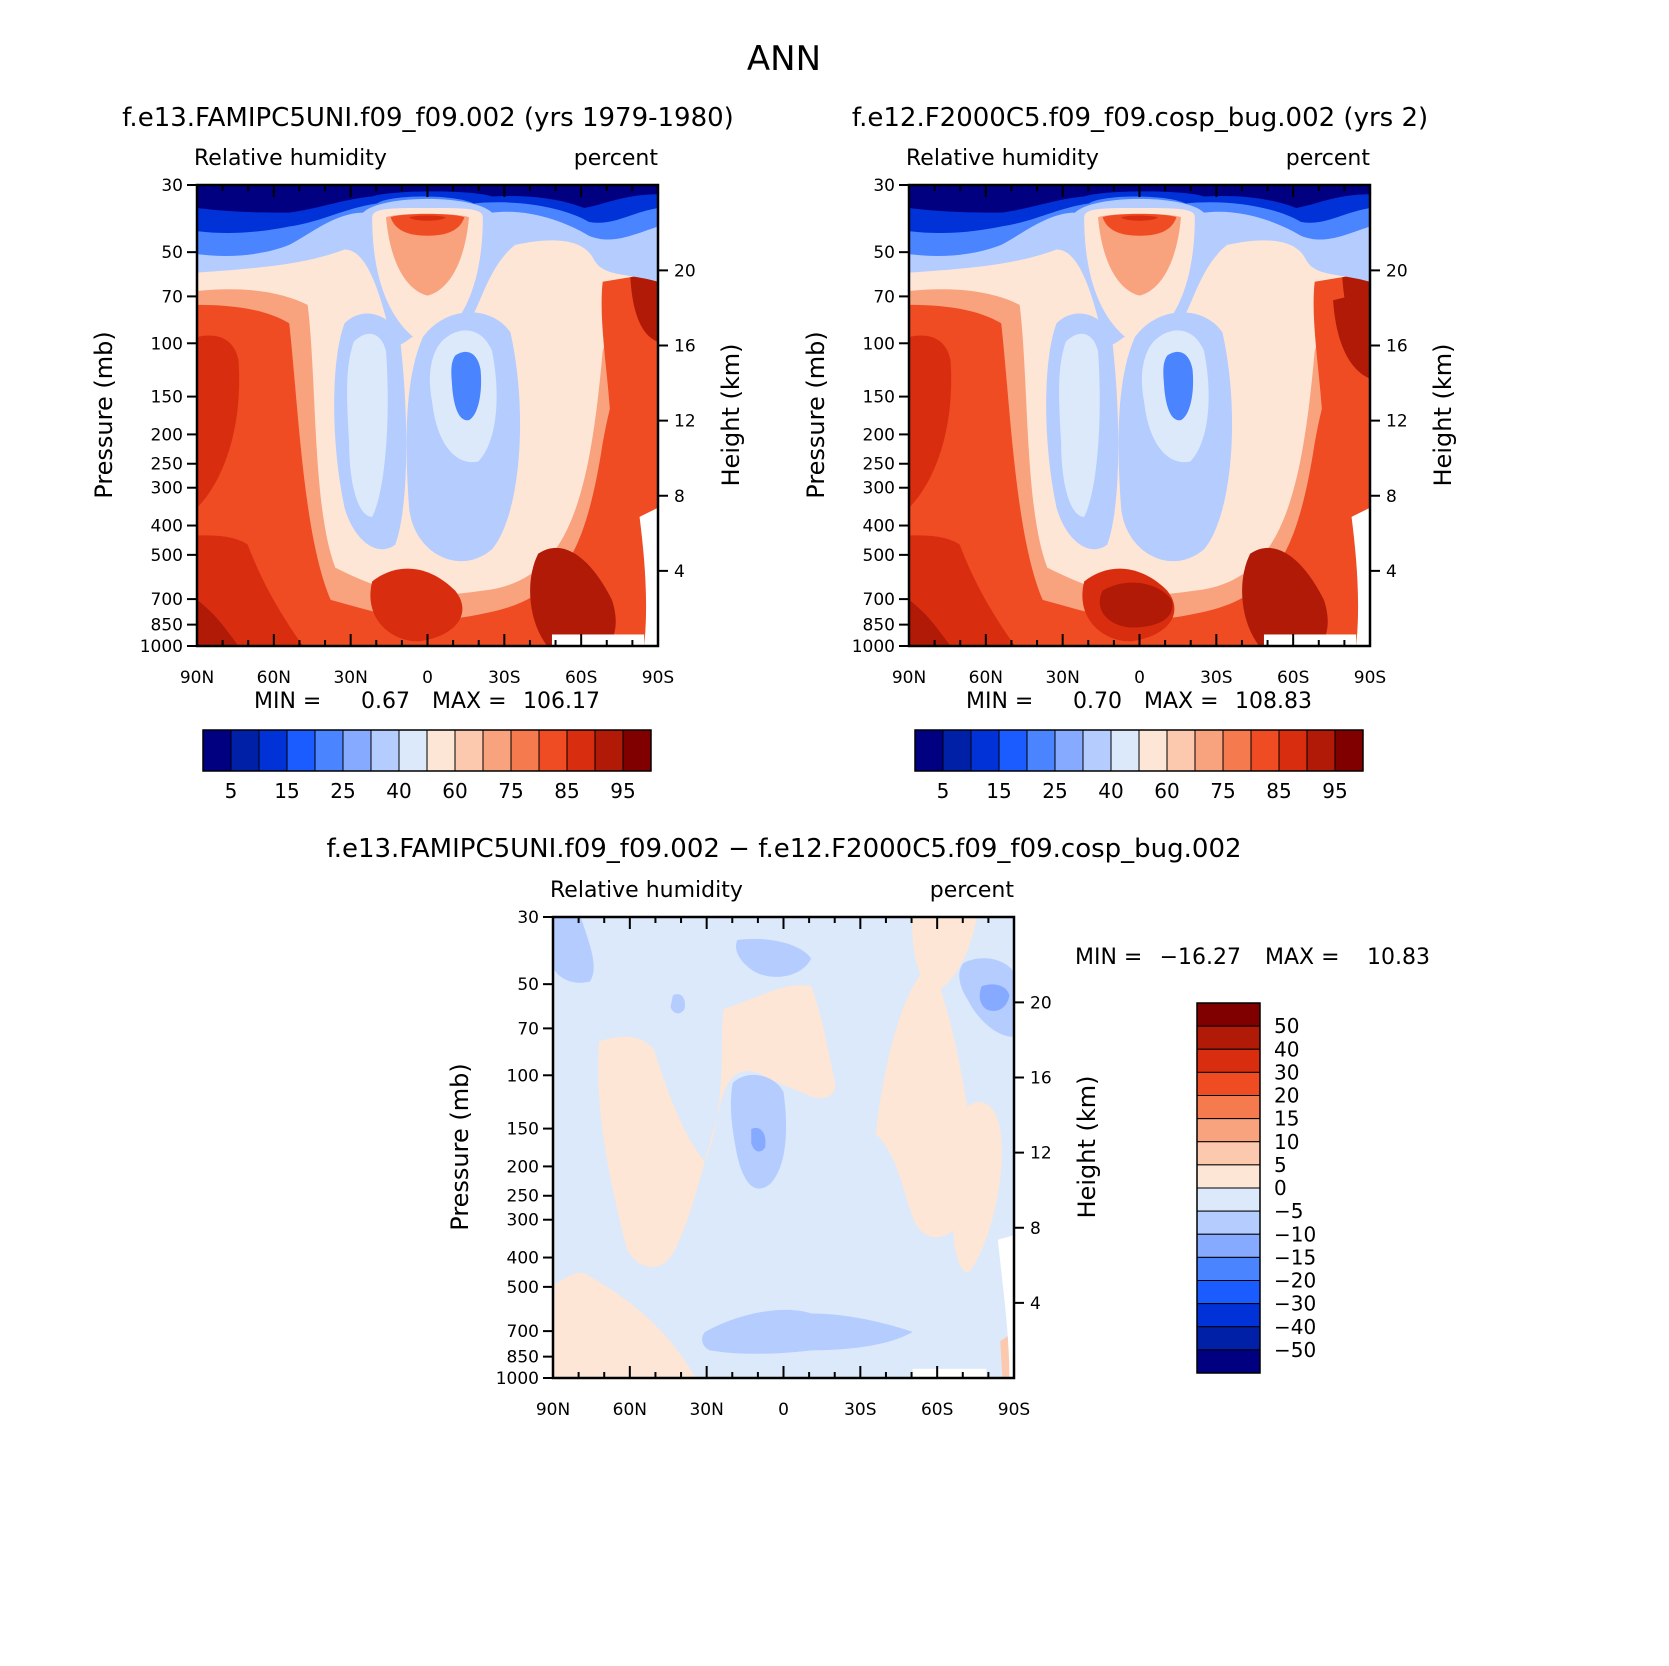 This screenshot has height=1666, width=1669. What do you see at coordinates (685, 422) in the screenshot?
I see `y2-tick-label: 12` at bounding box center [685, 422].